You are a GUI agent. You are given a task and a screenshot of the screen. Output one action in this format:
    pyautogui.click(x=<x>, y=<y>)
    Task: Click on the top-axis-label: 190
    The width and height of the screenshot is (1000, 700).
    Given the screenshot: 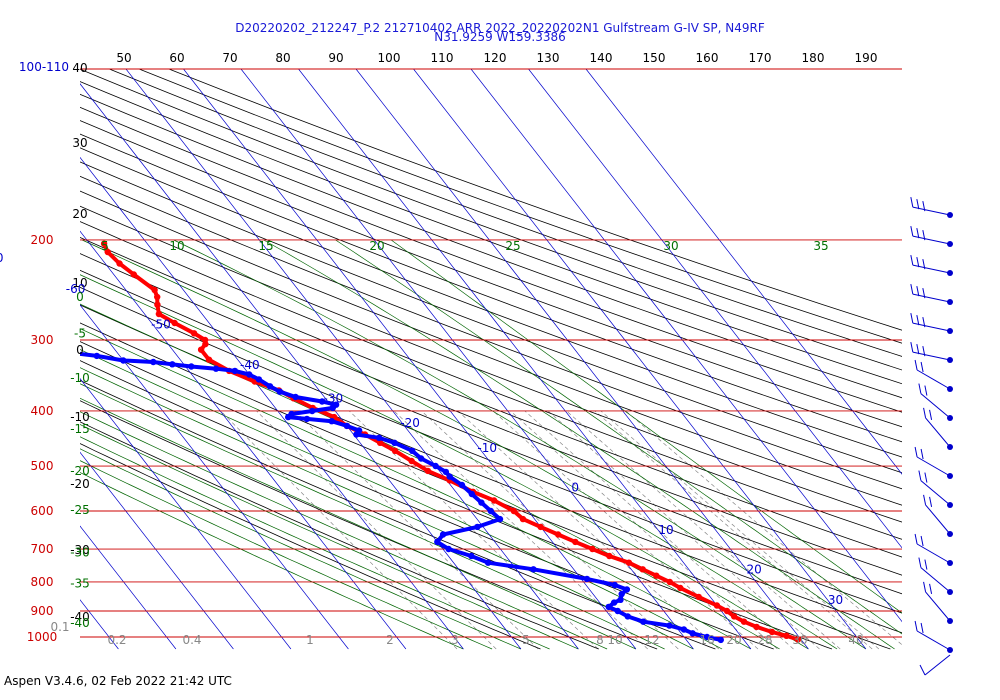 What is the action you would take?
    pyautogui.click(x=866, y=58)
    